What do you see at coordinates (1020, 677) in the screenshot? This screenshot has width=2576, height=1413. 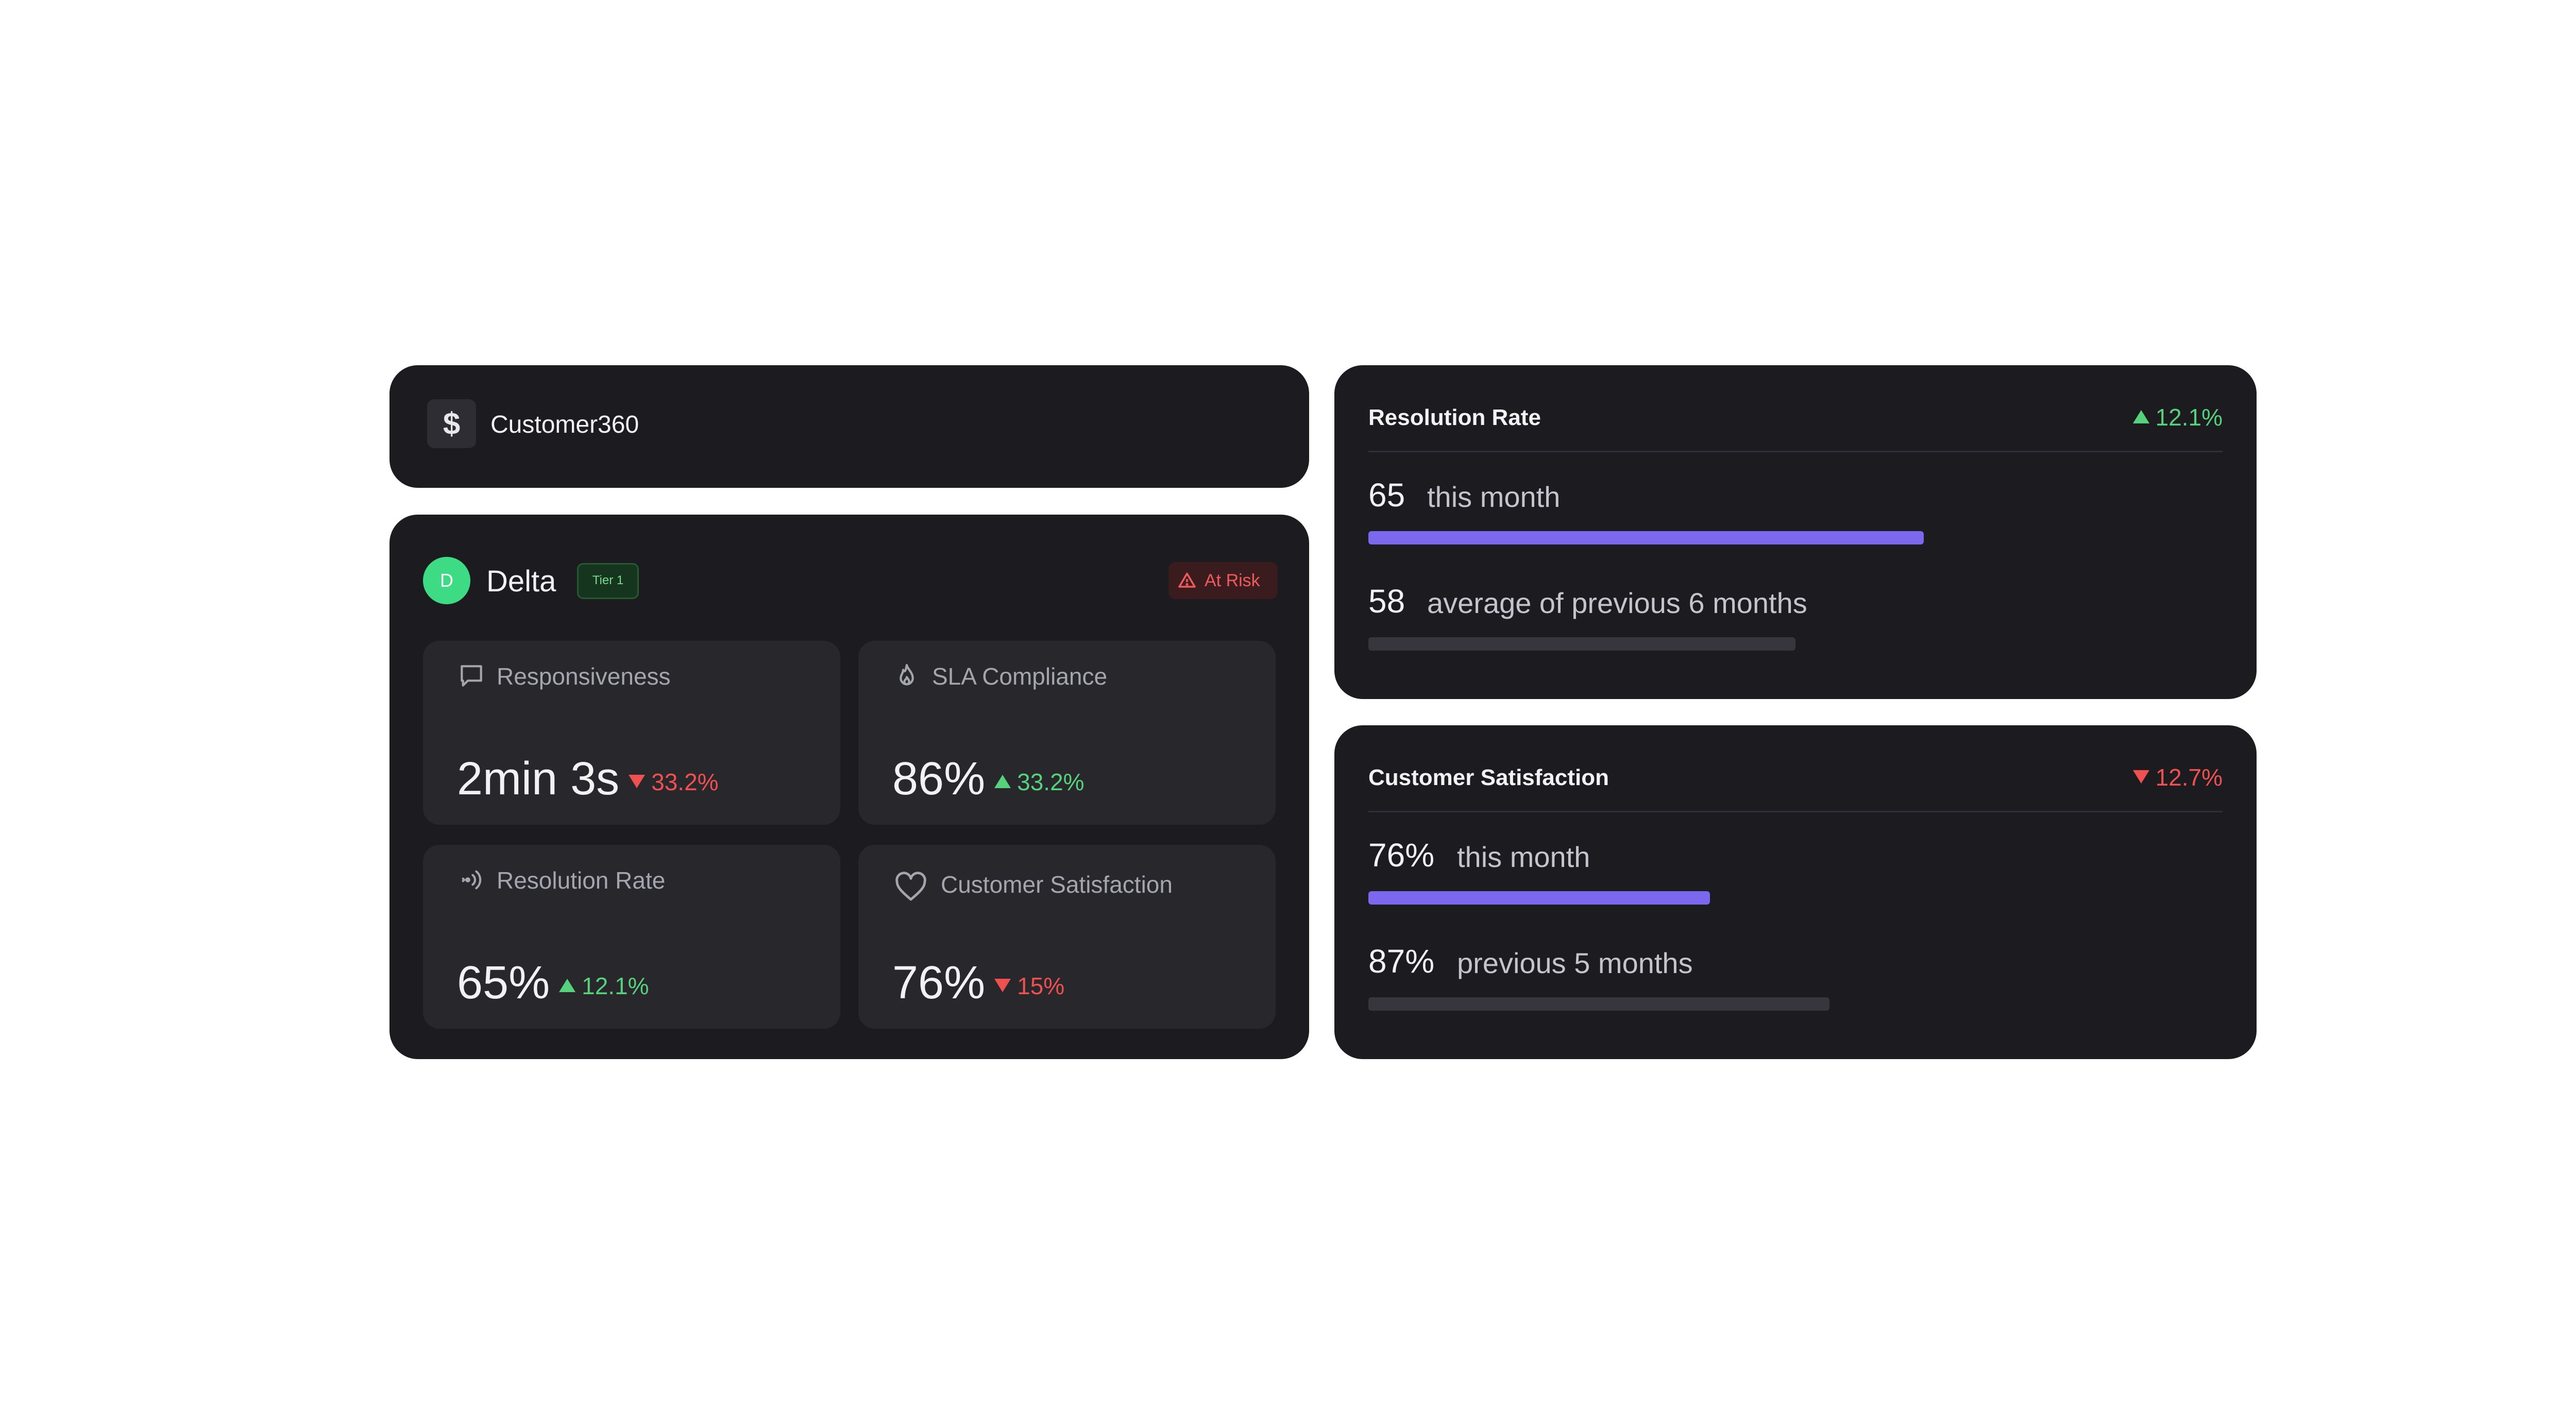 I see `metric-label: SLA Compliance` at bounding box center [1020, 677].